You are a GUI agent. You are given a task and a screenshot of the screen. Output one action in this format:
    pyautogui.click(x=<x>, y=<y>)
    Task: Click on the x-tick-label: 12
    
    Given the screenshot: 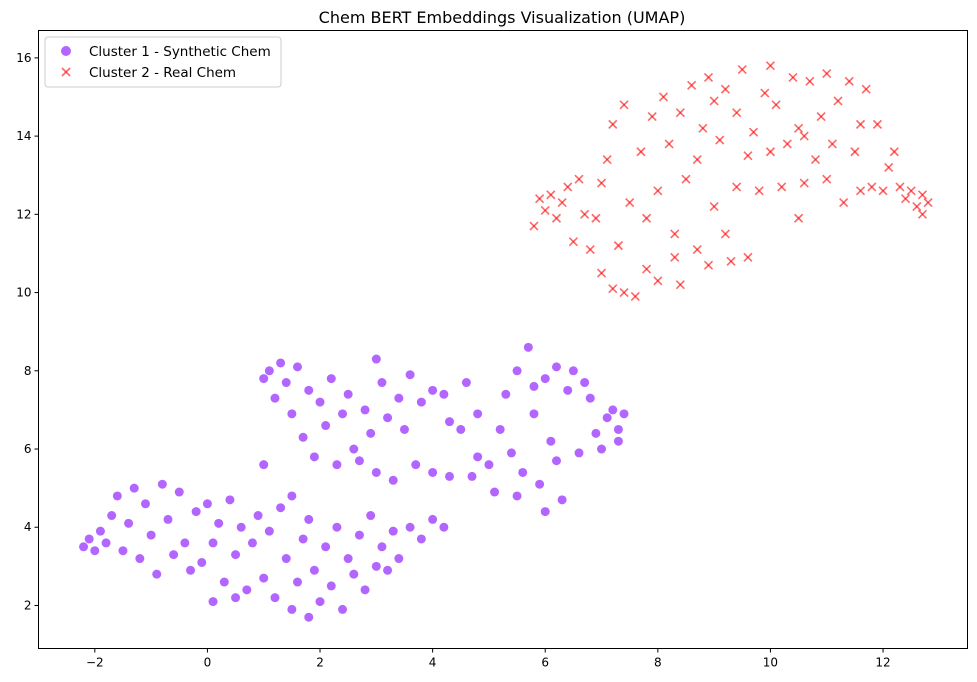 What is the action you would take?
    pyautogui.click(x=882, y=663)
    